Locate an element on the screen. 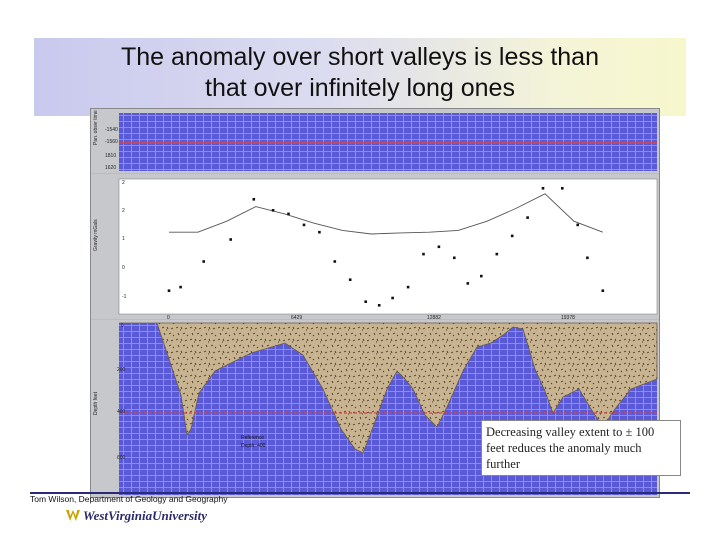 The width and height of the screenshot is (720, 540). title-band is located at coordinates (360, 77).